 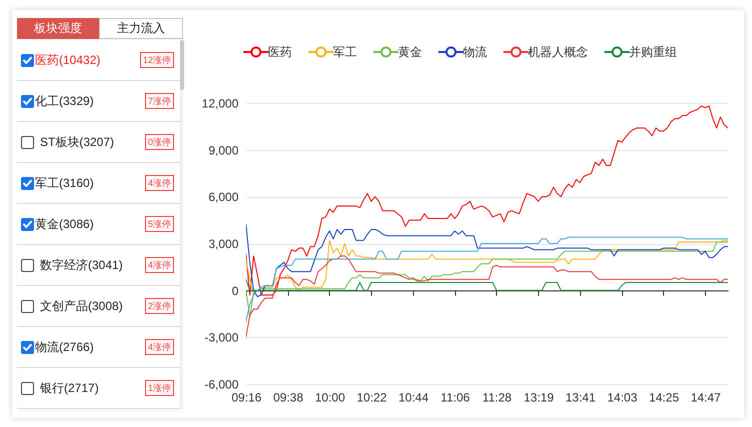 What do you see at coordinates (580, 397) in the screenshot?
I see `x-tick-label: 13:41` at bounding box center [580, 397].